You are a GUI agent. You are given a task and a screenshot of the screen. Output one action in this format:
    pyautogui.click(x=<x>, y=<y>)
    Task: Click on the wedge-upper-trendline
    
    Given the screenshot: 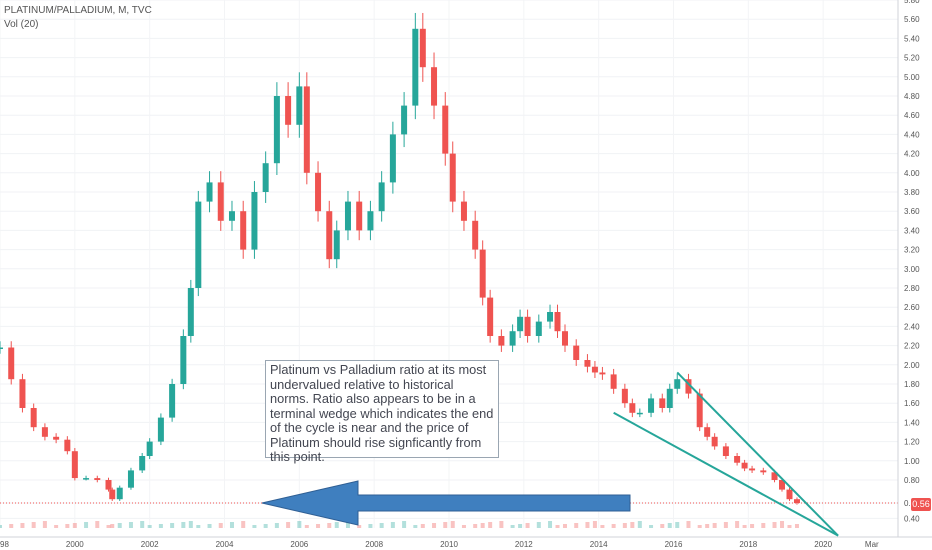 What is the action you would take?
    pyautogui.click(x=757, y=454)
    